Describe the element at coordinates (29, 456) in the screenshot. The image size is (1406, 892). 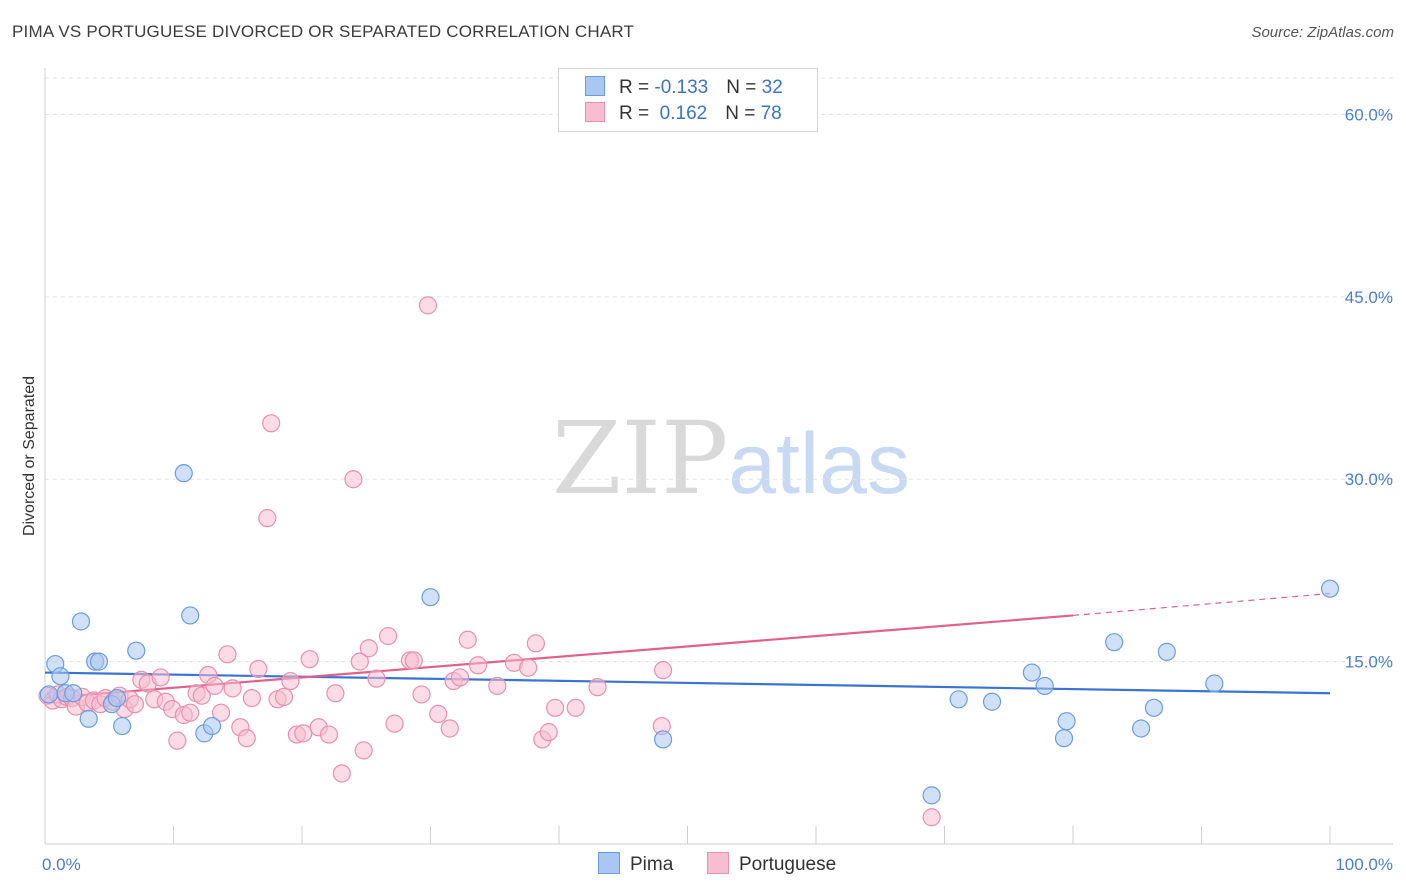
I see `y-axis-label: Divorced or Separated` at that location.